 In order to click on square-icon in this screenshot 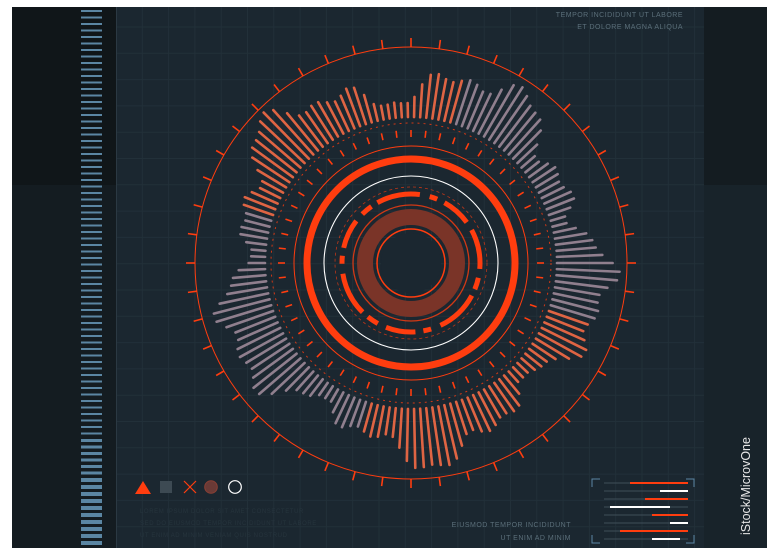, I will do `click(166, 487)`.